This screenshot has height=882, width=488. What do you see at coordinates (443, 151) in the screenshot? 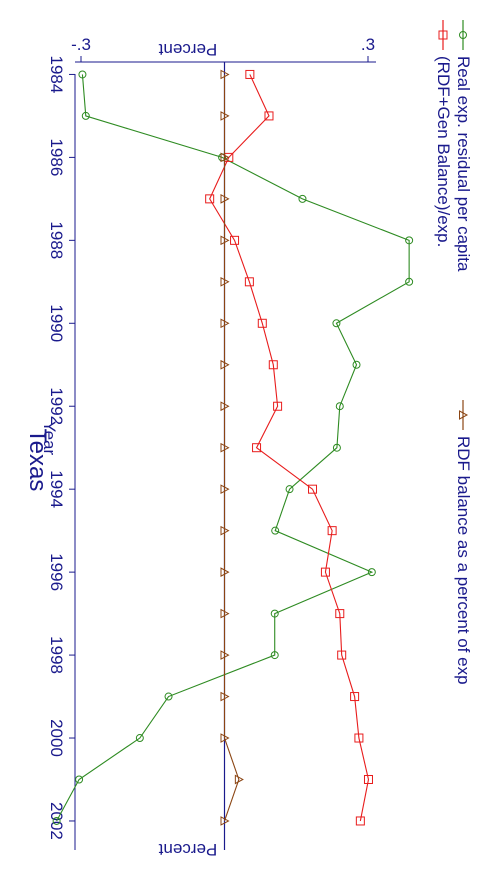
I see `legend-label: (RDF+Gen Balance)/exp.` at bounding box center [443, 151].